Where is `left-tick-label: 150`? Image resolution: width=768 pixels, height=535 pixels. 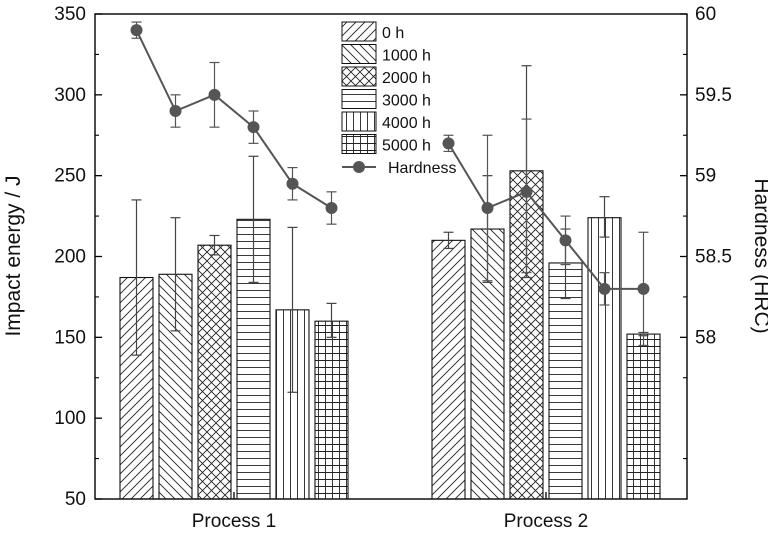 left-tick-label: 150 is located at coordinates (70, 337).